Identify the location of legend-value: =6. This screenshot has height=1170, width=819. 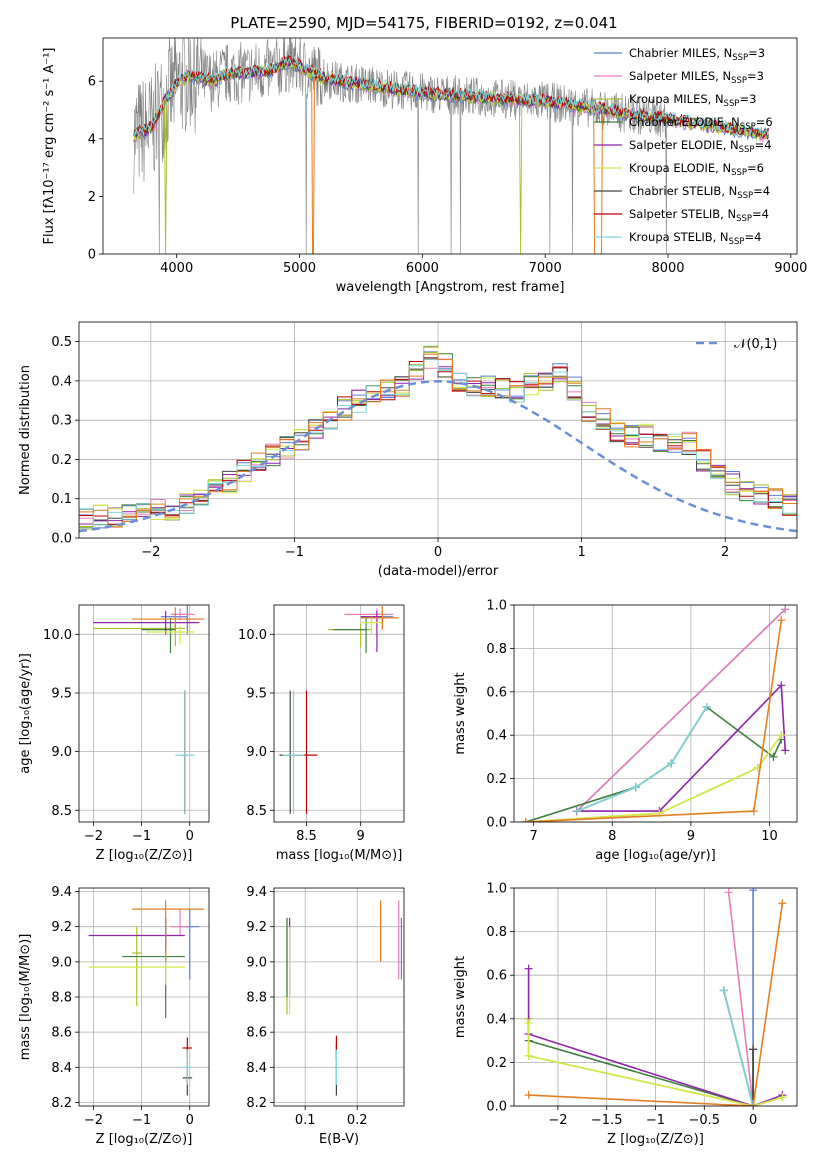
(755, 168).